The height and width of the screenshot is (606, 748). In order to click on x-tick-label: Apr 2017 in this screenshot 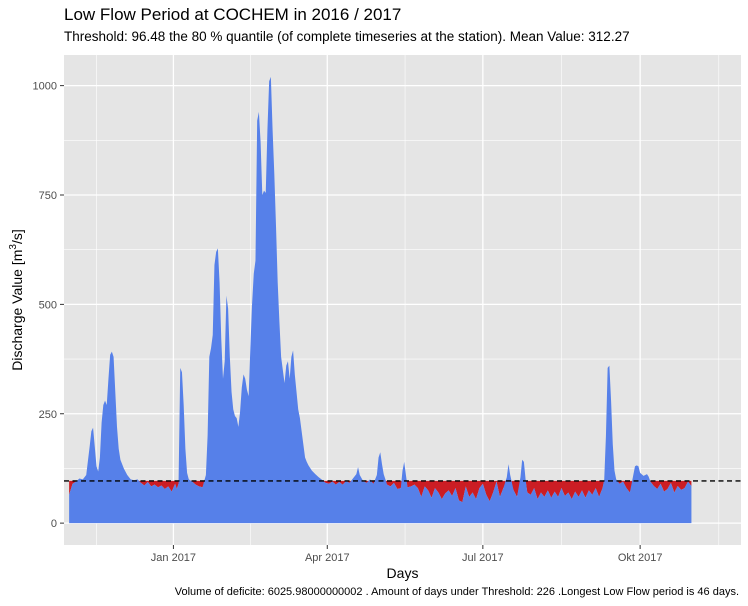, I will do `click(327, 558)`.